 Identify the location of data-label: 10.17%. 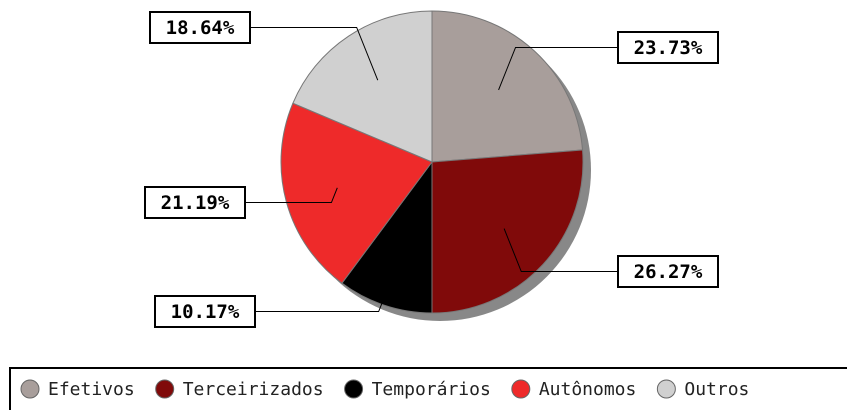
(205, 312).